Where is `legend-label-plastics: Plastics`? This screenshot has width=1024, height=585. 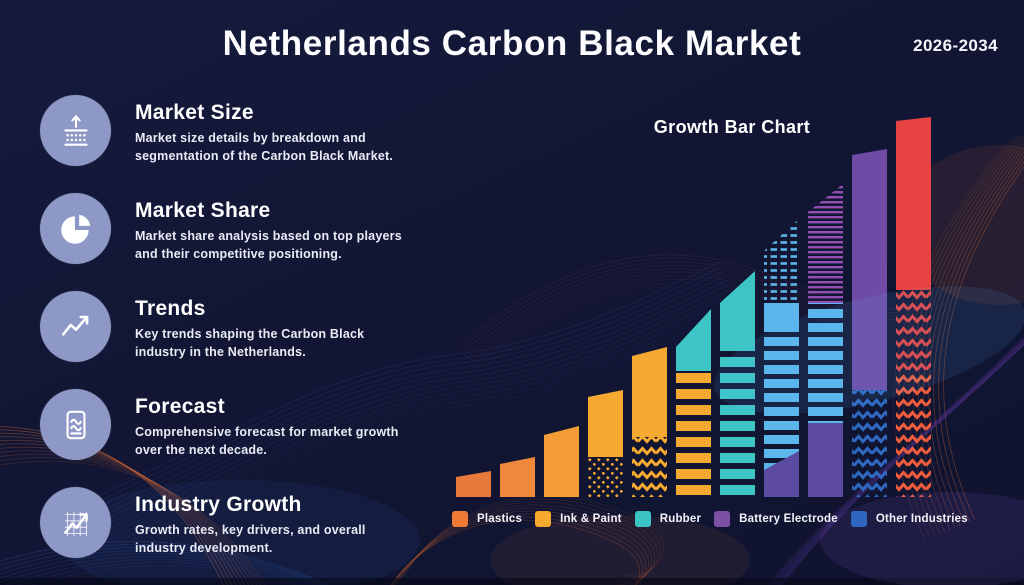
legend-label-plastics: Plastics is located at coordinates (500, 519).